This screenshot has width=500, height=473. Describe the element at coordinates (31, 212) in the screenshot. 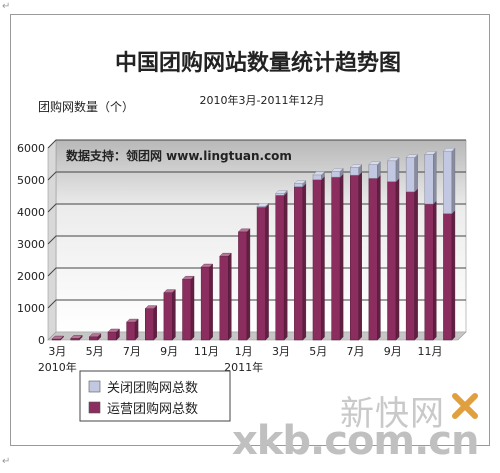

I see `y-tick-label: 4000` at that location.